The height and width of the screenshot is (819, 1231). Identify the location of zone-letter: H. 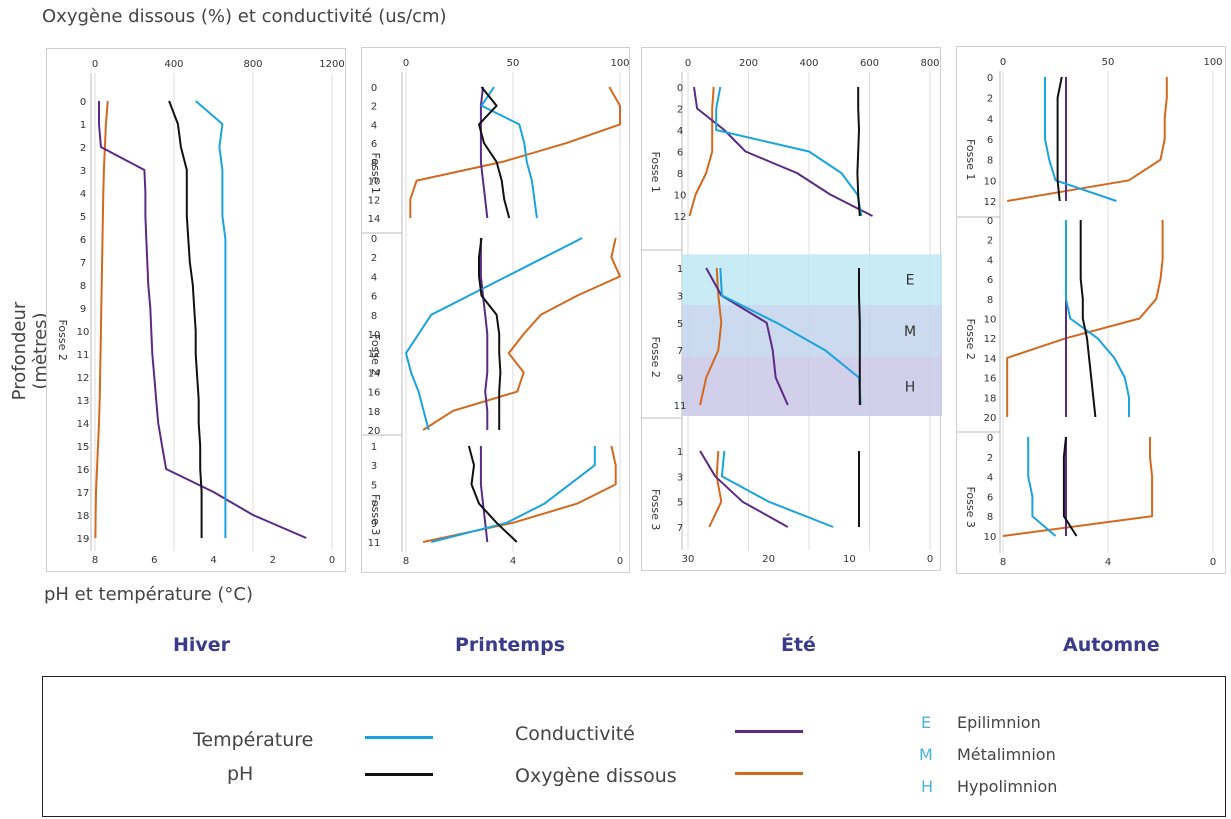
(910, 388).